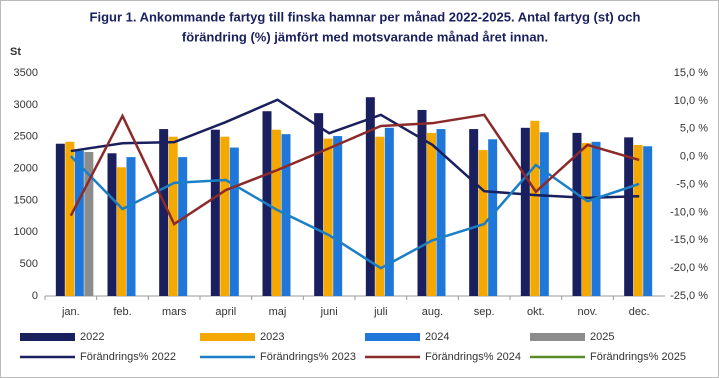  What do you see at coordinates (689, 268) in the screenshot?
I see `y2-tick-label: -20,0 %` at bounding box center [689, 268].